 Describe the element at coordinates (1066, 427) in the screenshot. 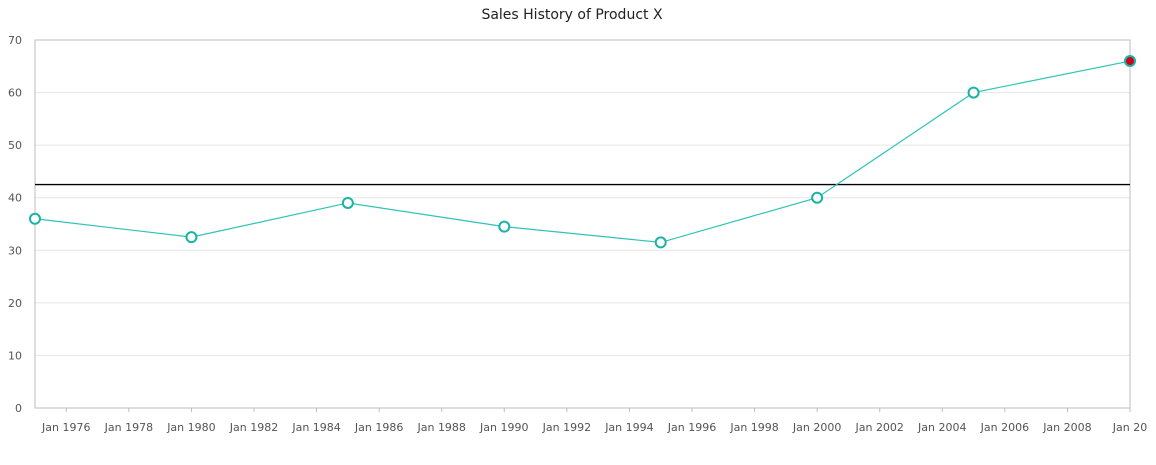

I see `x-tick-label: Jan 2008` at that location.